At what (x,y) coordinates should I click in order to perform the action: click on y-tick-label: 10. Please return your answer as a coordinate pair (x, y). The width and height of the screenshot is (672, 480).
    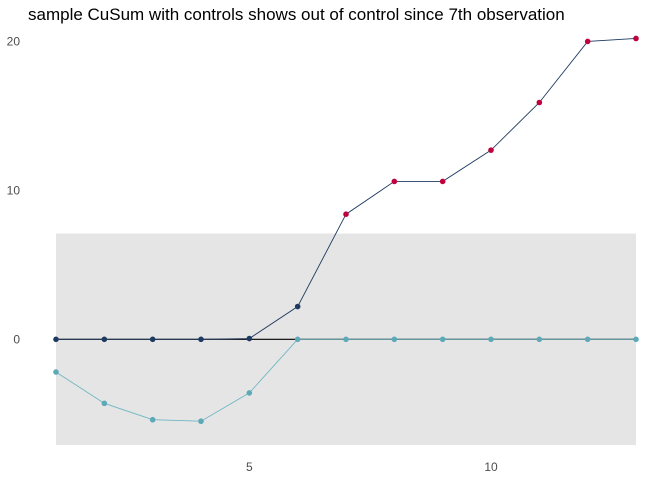
    Looking at the image, I should click on (14, 190).